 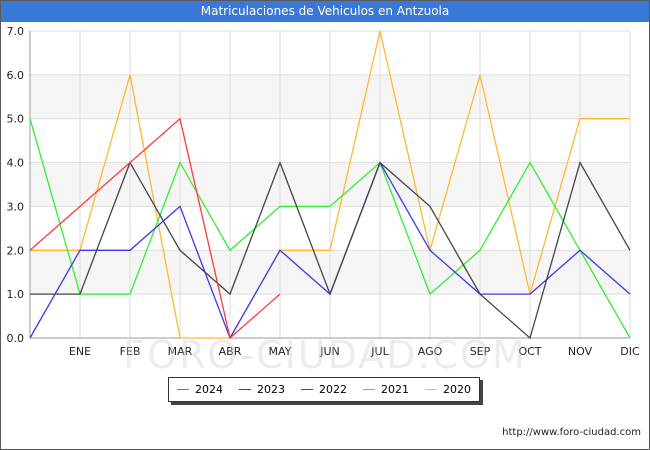 I want to click on legend-item-2020: 2020, so click(x=448, y=389).